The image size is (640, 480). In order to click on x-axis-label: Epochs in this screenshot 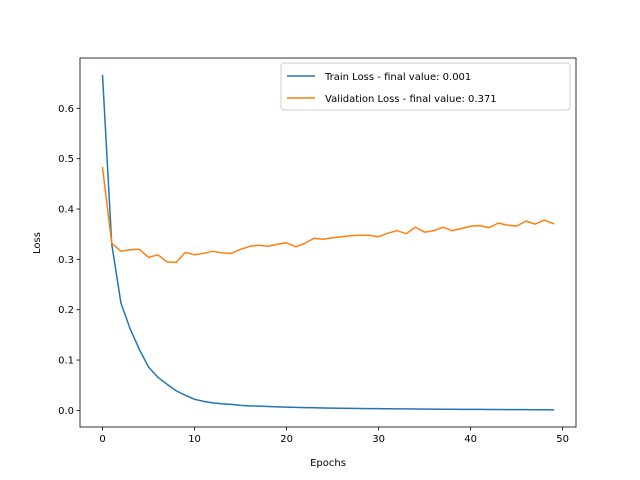, I will do `click(328, 463)`.